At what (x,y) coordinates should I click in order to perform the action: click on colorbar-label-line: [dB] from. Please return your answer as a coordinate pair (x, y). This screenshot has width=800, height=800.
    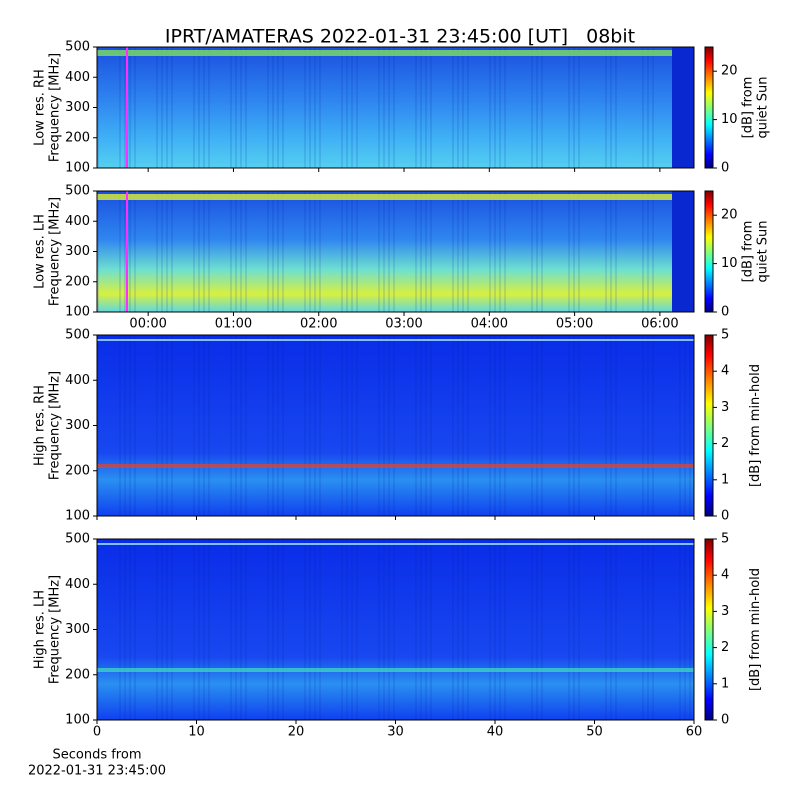
    Looking at the image, I should click on (747, 108).